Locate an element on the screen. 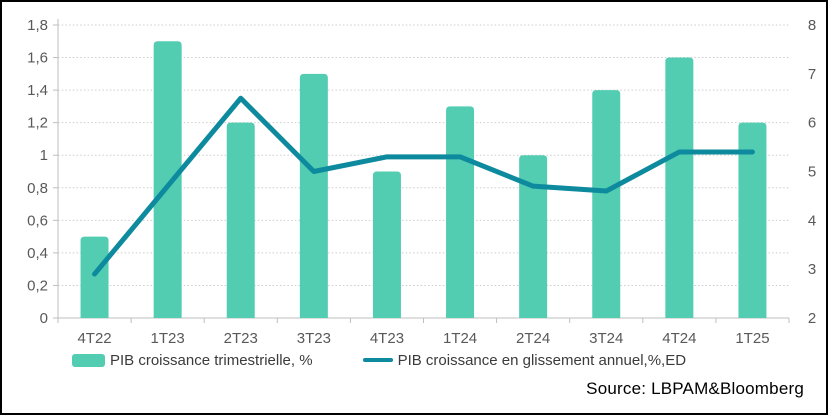  line-series-label: PIB croissance en glissement annuel,%,ED is located at coordinates (542, 360).